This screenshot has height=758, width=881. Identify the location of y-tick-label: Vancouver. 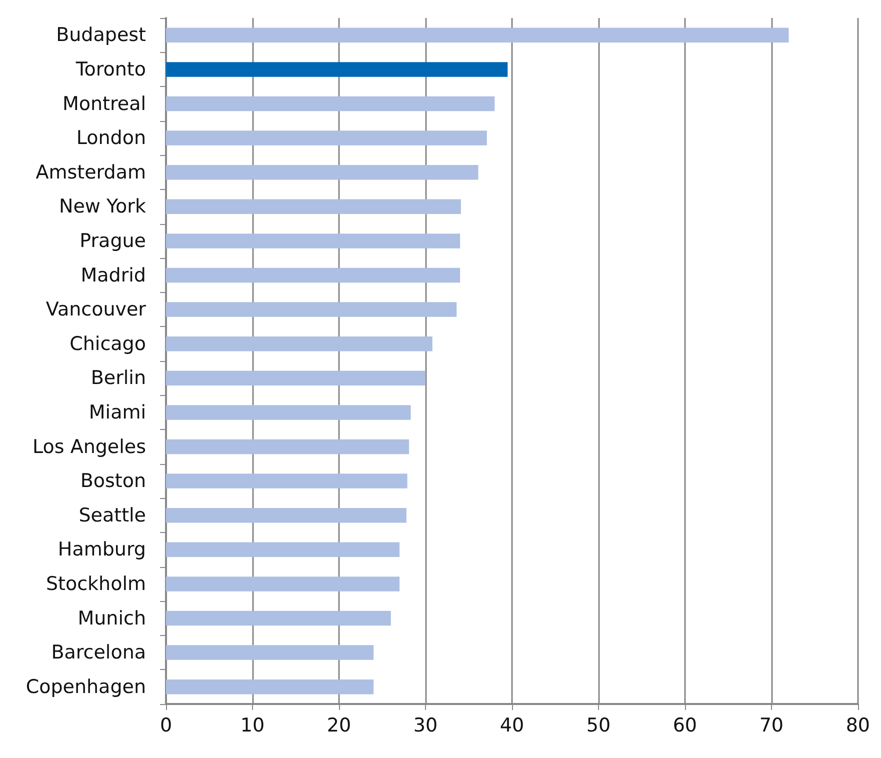
(96, 309).